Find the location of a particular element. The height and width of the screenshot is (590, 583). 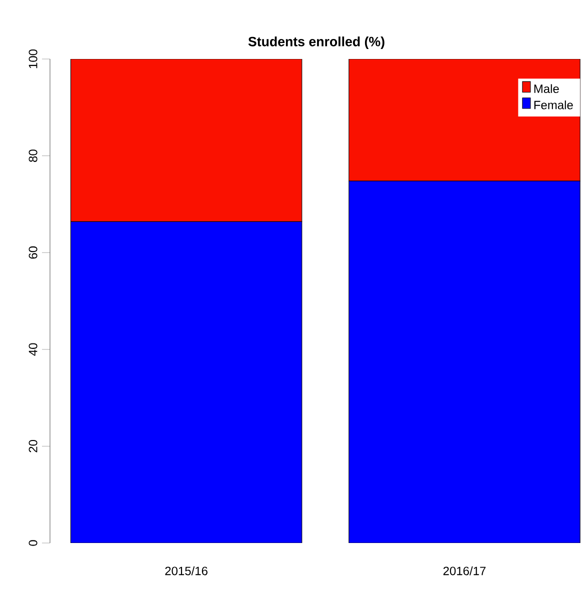

chart-title: Students enrolled (%) is located at coordinates (316, 42).